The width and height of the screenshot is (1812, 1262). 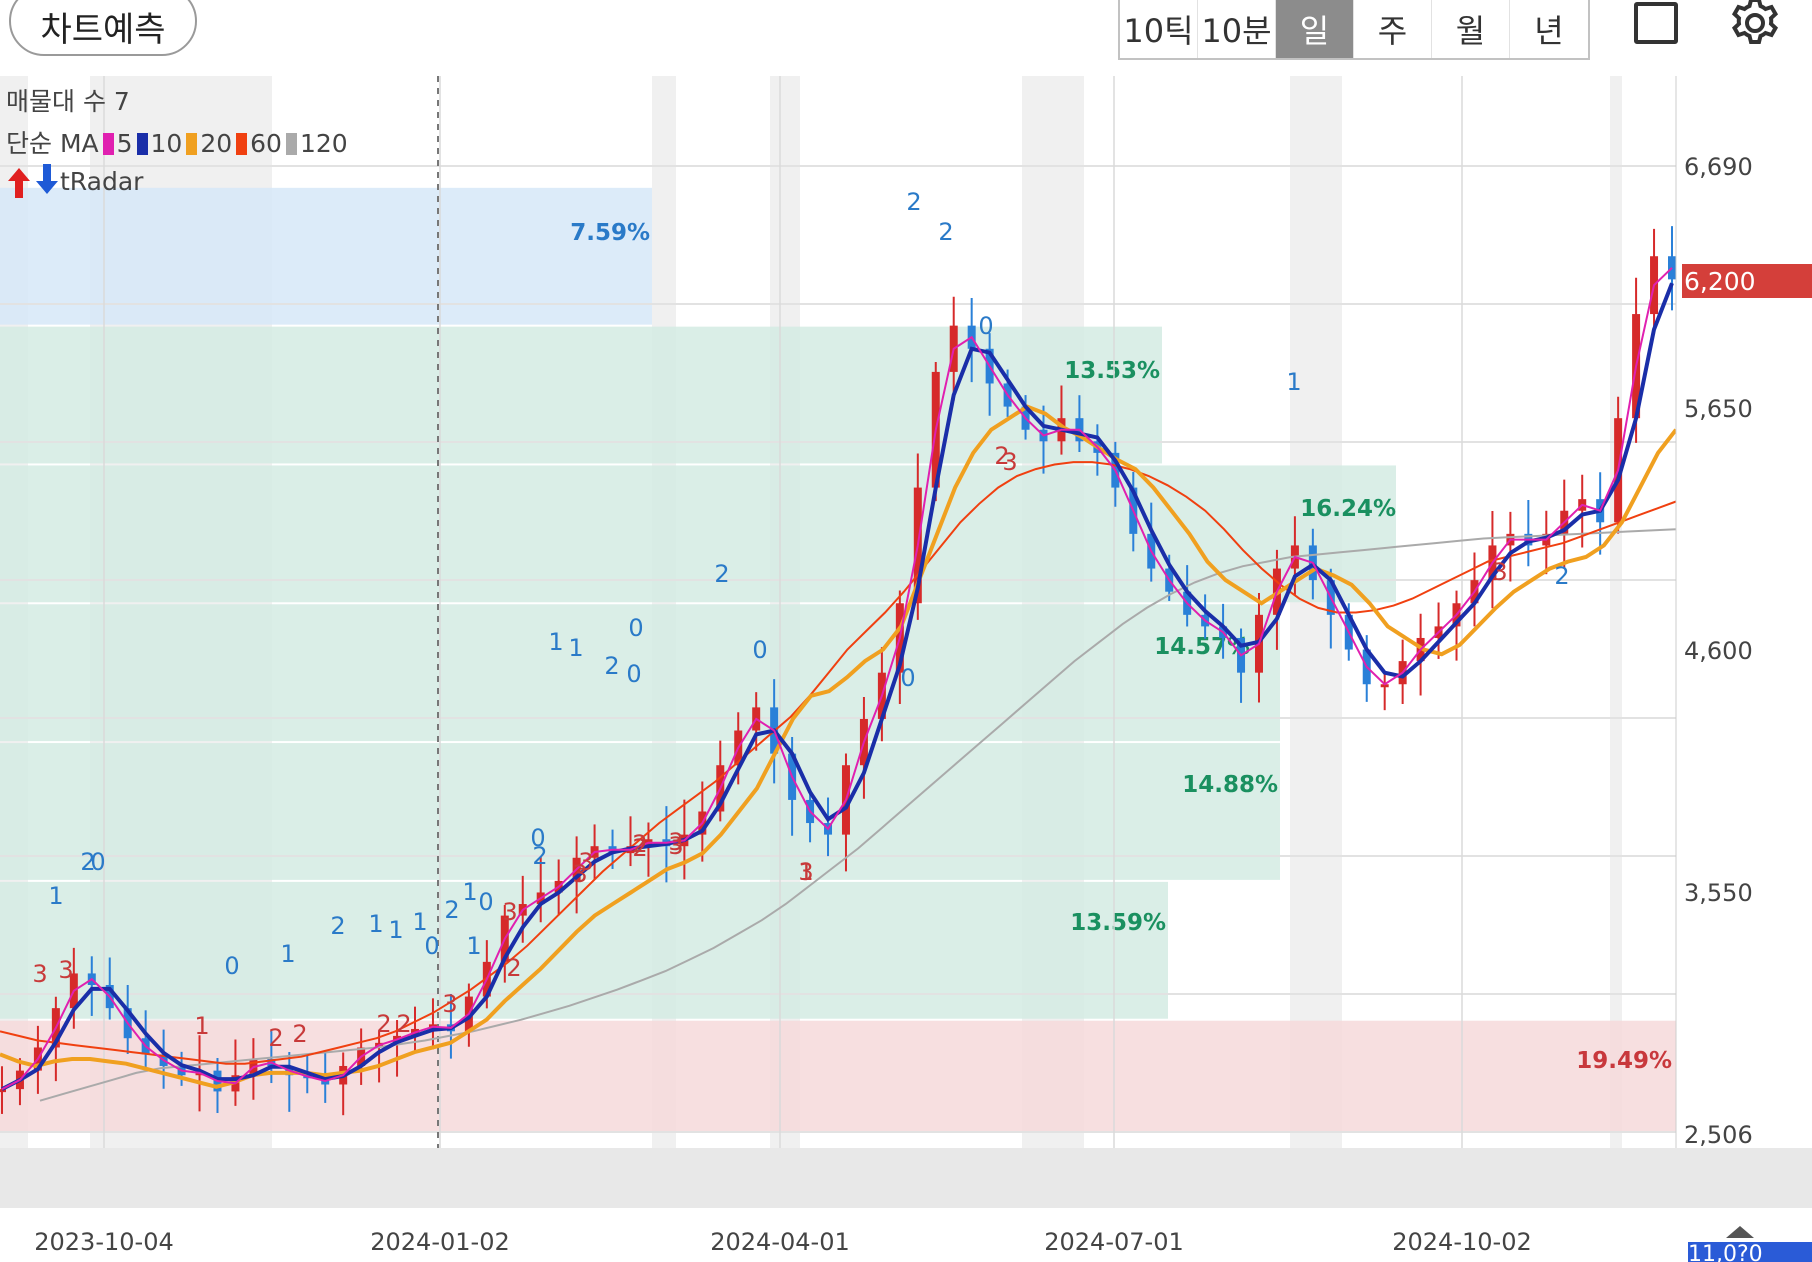 What do you see at coordinates (913, 202) in the screenshot?
I see `radar-marker-42: 2` at bounding box center [913, 202].